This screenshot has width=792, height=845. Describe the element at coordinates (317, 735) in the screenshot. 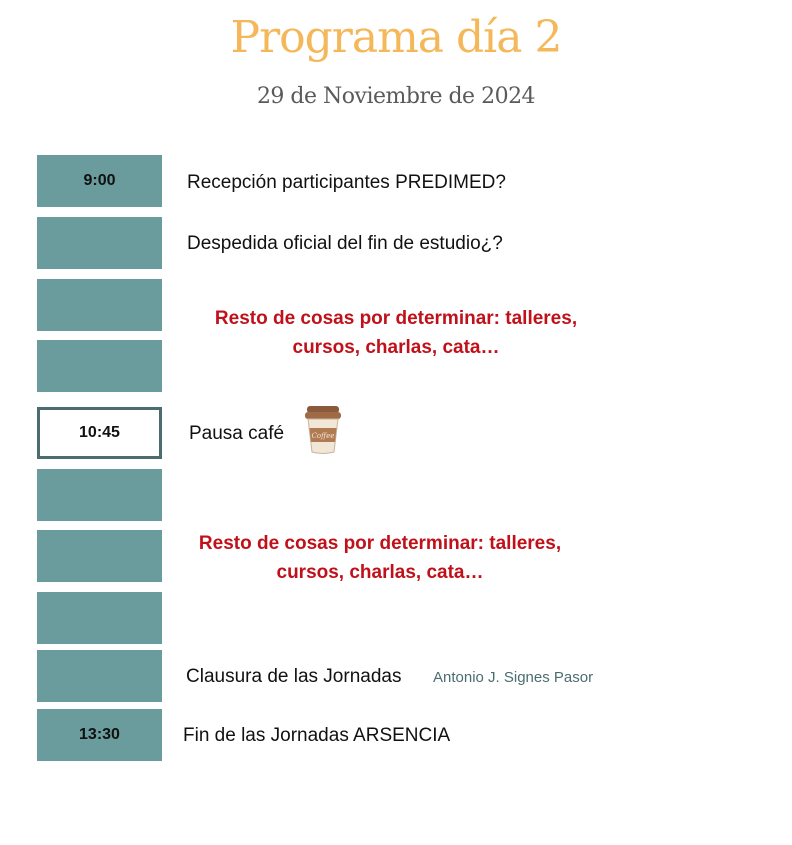

I see `agenda-item-end: Fin de las Jornadas ARSENCIA` at that location.